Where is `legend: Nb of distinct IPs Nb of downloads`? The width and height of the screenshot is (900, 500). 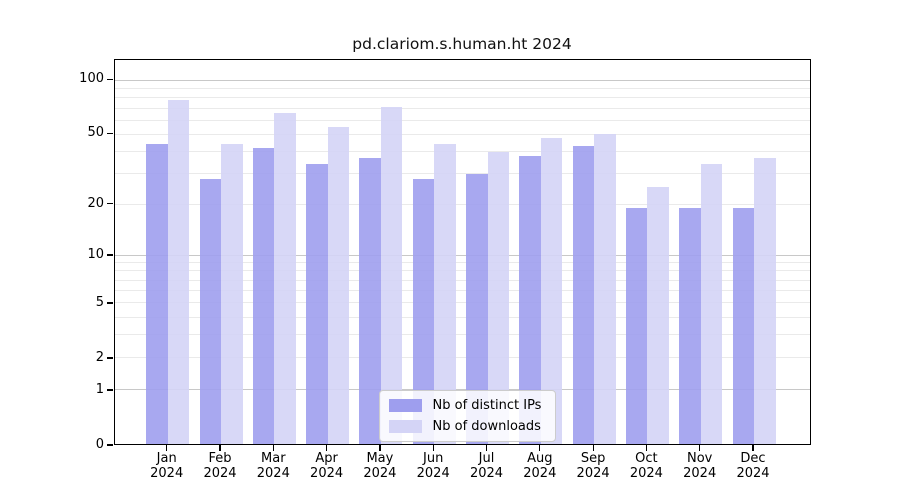 legend: Nb of distinct IPs Nb of downloads is located at coordinates (467, 415).